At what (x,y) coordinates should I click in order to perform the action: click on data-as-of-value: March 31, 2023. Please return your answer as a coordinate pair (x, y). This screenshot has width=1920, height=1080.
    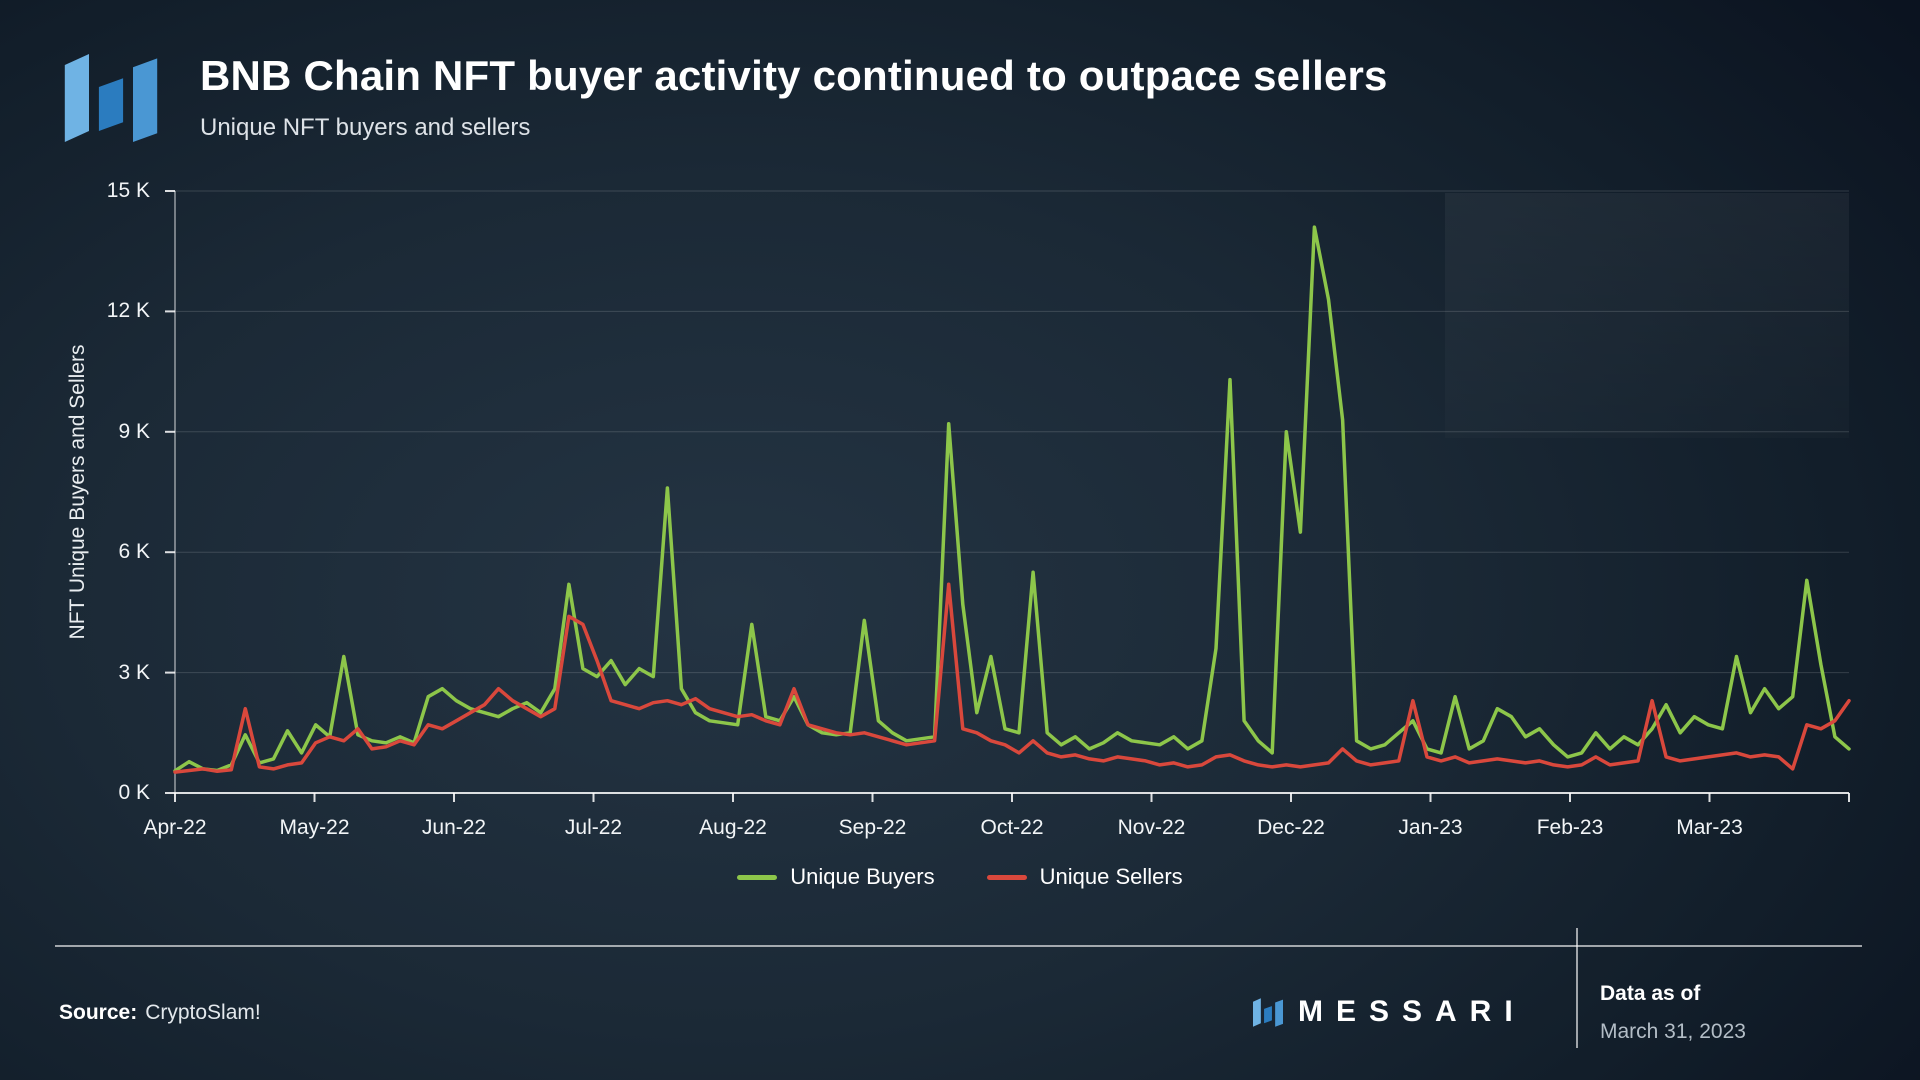
    Looking at the image, I should click on (1673, 1031).